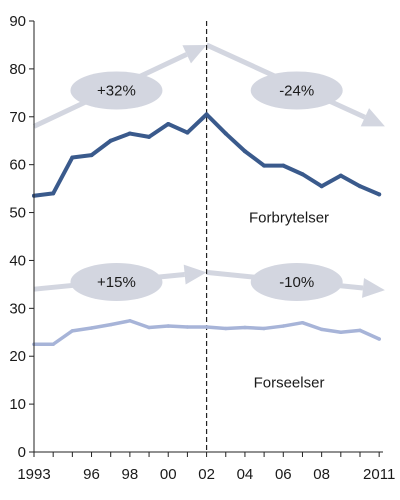 The width and height of the screenshot is (400, 500). I want to click on x-tick-label: 1993, so click(33, 474).